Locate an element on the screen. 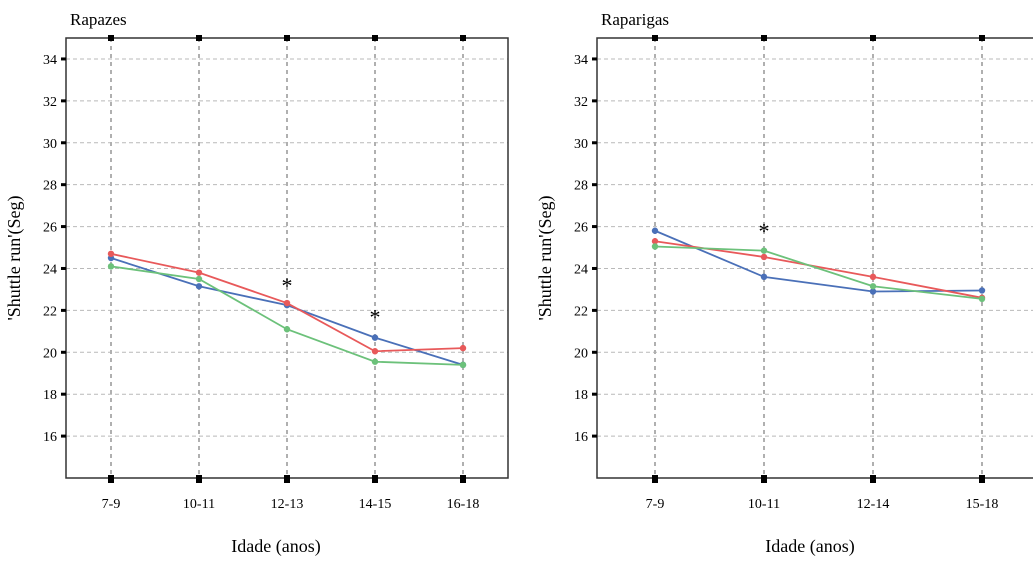 The image size is (1033, 561). panel-title: Rapazes is located at coordinates (98, 19).